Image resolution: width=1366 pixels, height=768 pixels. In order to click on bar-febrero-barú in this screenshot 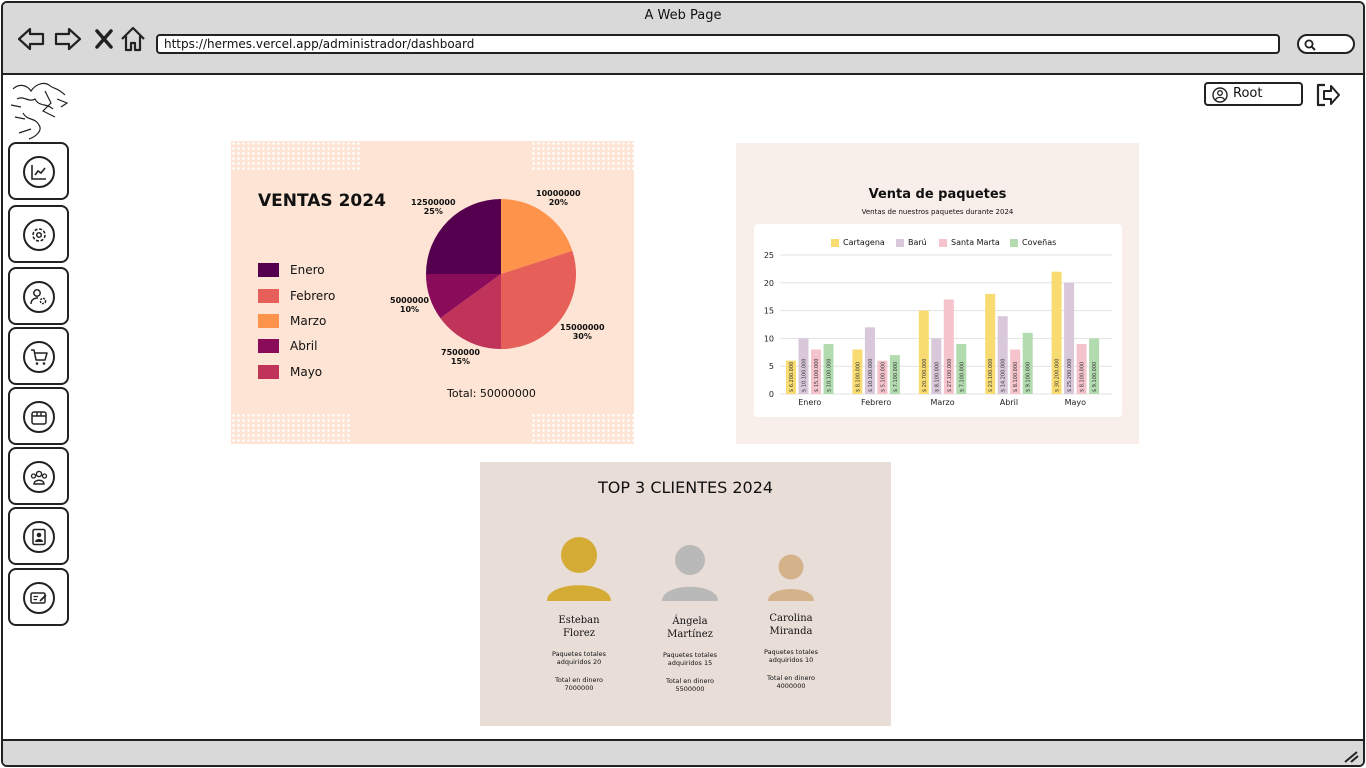, I will do `click(869, 360)`.